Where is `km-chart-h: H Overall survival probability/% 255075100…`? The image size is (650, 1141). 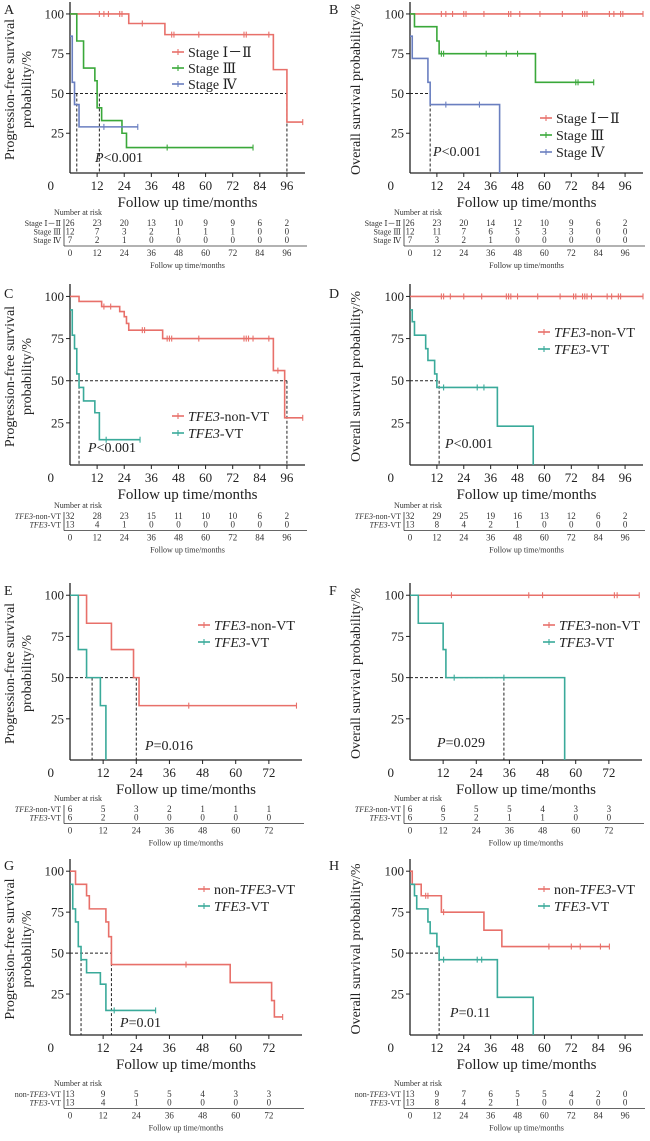
km-chart-h: H Overall survival probability/% 255075100… is located at coordinates (487, 996).